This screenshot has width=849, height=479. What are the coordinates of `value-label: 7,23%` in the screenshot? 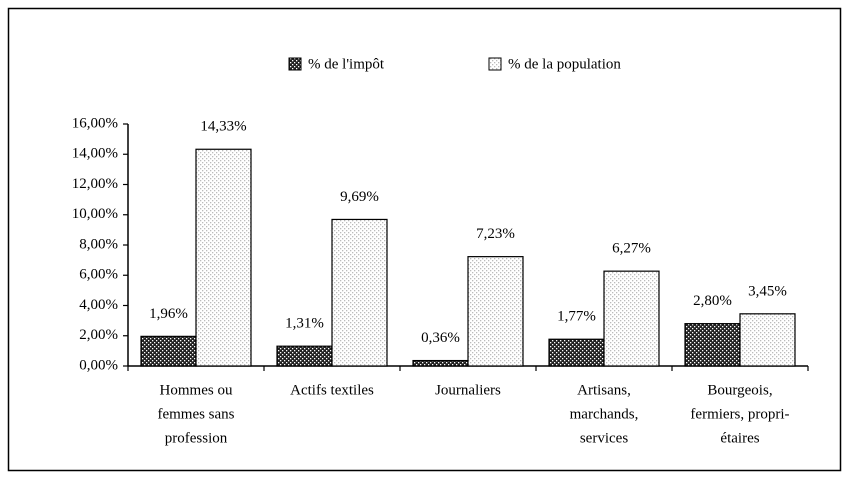 It's located at (495, 234).